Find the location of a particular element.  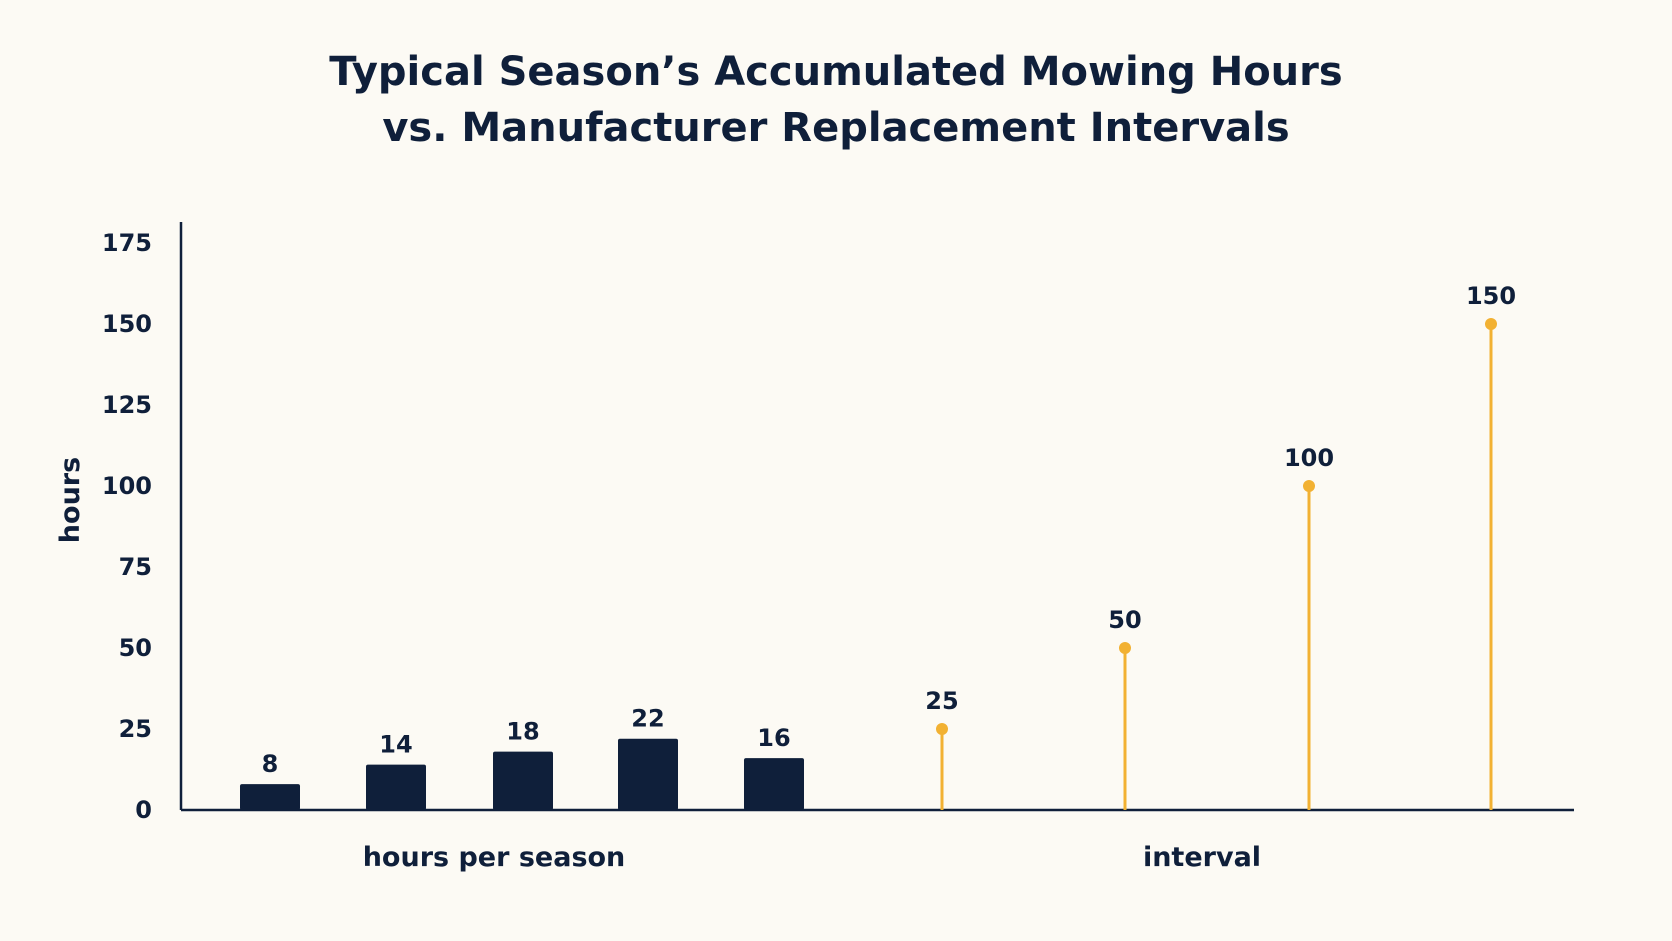

y-tick-label: 125 is located at coordinates (127, 405).